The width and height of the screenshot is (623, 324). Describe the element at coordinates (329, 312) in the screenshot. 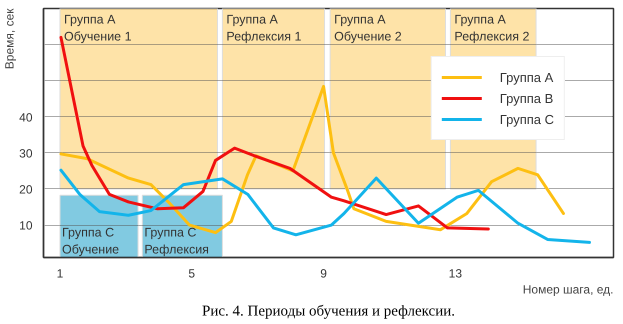

I see `text: Рис. 4. Периоды обучения и рефлексии.` at that location.